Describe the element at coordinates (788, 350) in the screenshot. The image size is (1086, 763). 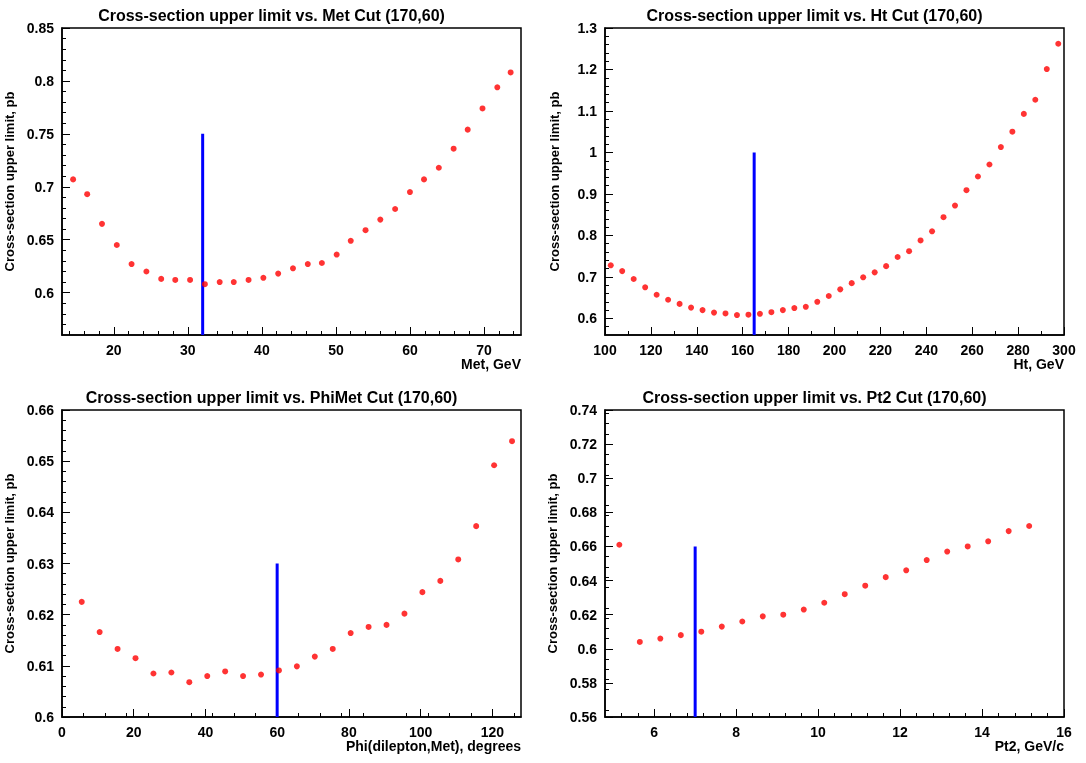
I see `x-tick-label: 180` at that location.